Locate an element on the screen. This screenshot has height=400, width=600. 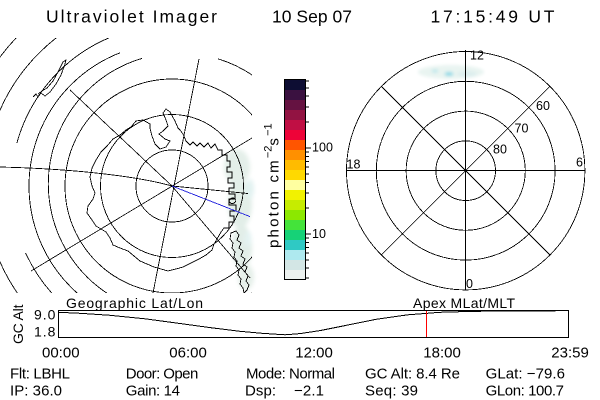
svg-text: Geographic Lat/Lon is located at coordinates (134, 303).